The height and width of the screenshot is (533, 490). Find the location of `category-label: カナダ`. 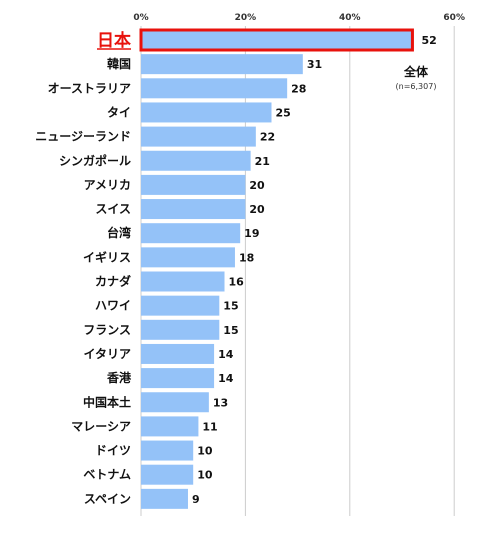

category-label: カナダ is located at coordinates (113, 281).